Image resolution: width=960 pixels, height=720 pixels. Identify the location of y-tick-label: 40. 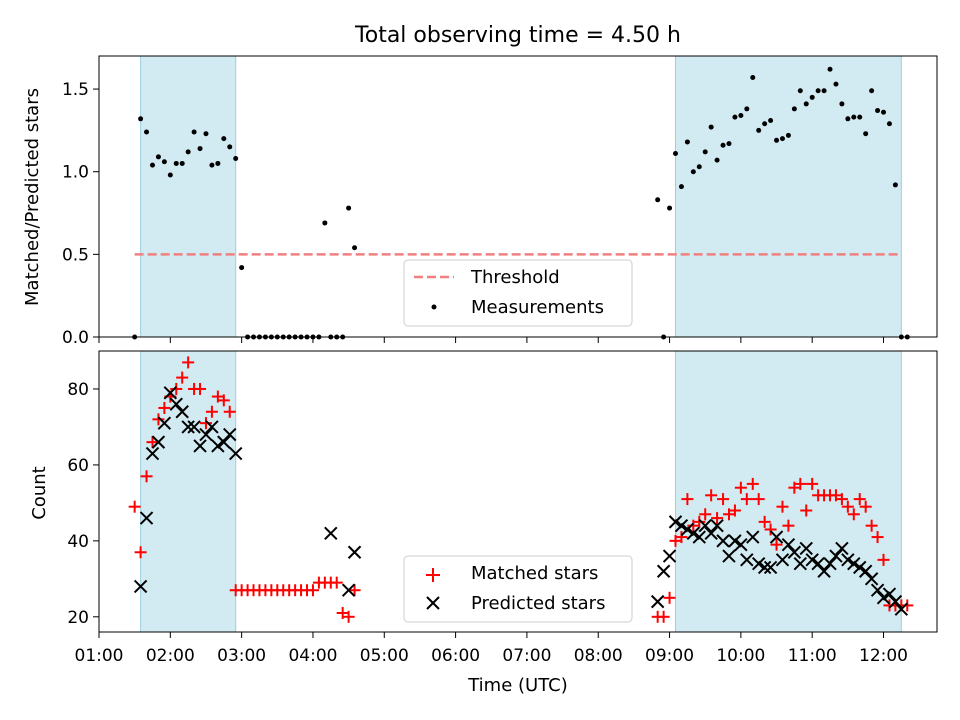
(78, 542).